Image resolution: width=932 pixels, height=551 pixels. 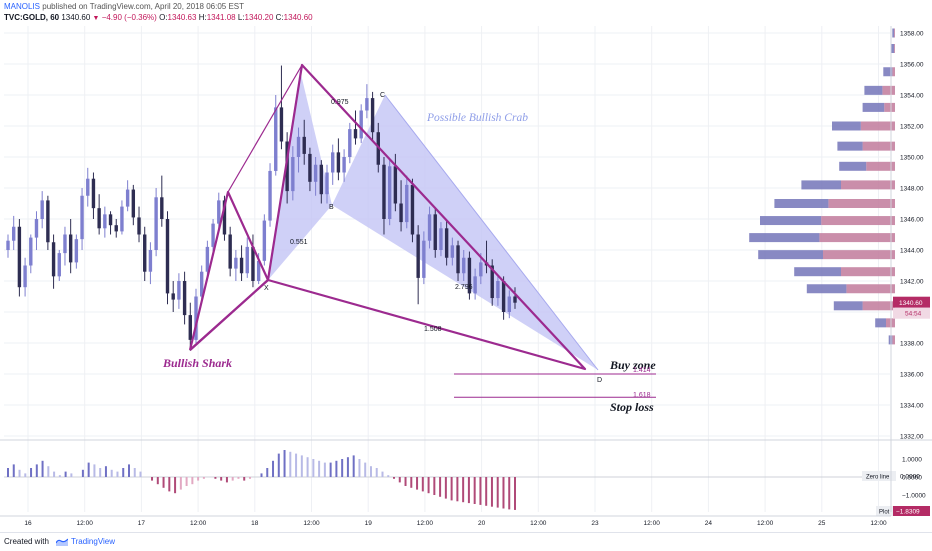 What do you see at coordinates (298, 17) in the screenshot?
I see `close-value: 1340.60` at bounding box center [298, 17].